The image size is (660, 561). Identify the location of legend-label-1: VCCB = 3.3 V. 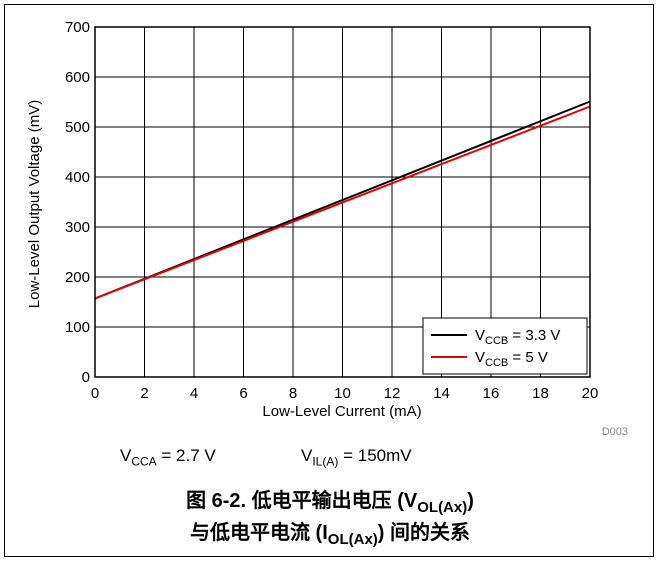
(517, 337).